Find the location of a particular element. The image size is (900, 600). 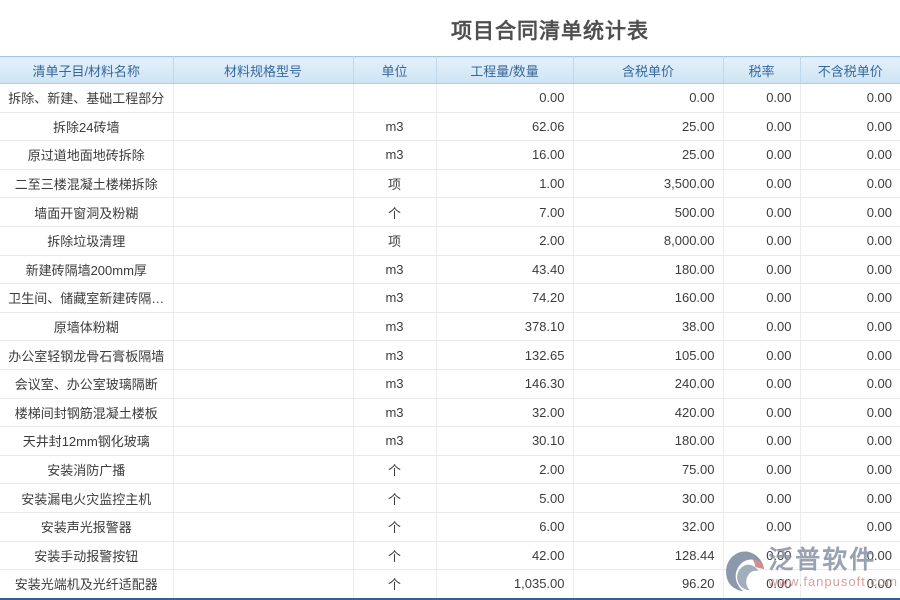

cell-qty: 16.00 is located at coordinates (505, 155).